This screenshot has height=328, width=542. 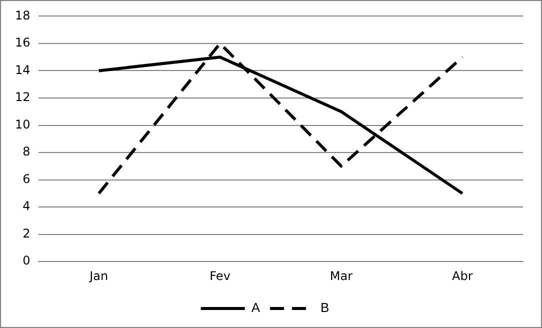 I want to click on x-tick-label: Jan, so click(x=98, y=275).